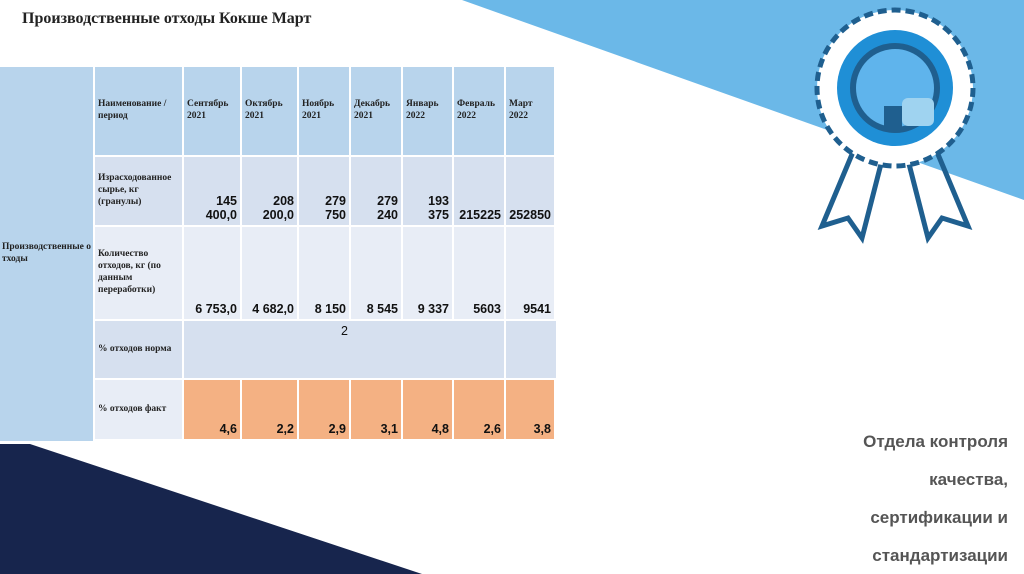 This screenshot has height=574, width=1024. Describe the element at coordinates (269, 191) in the screenshot. I see `value-cell: 208 200,0` at that location.